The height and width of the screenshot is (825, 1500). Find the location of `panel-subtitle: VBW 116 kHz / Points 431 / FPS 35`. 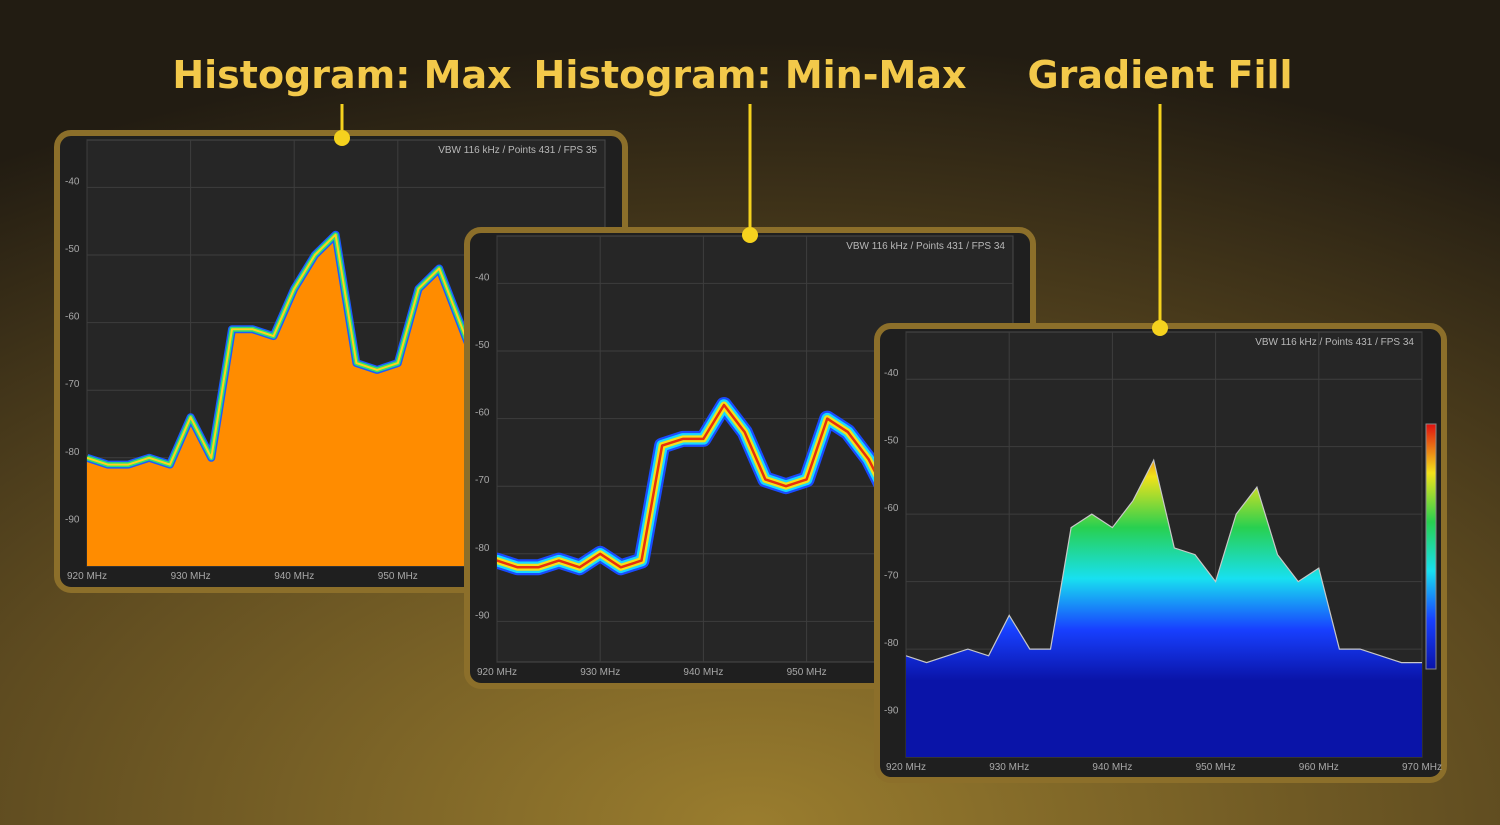

panel-subtitle: VBW 116 kHz / Points 431 / FPS 35 is located at coordinates (517, 150).